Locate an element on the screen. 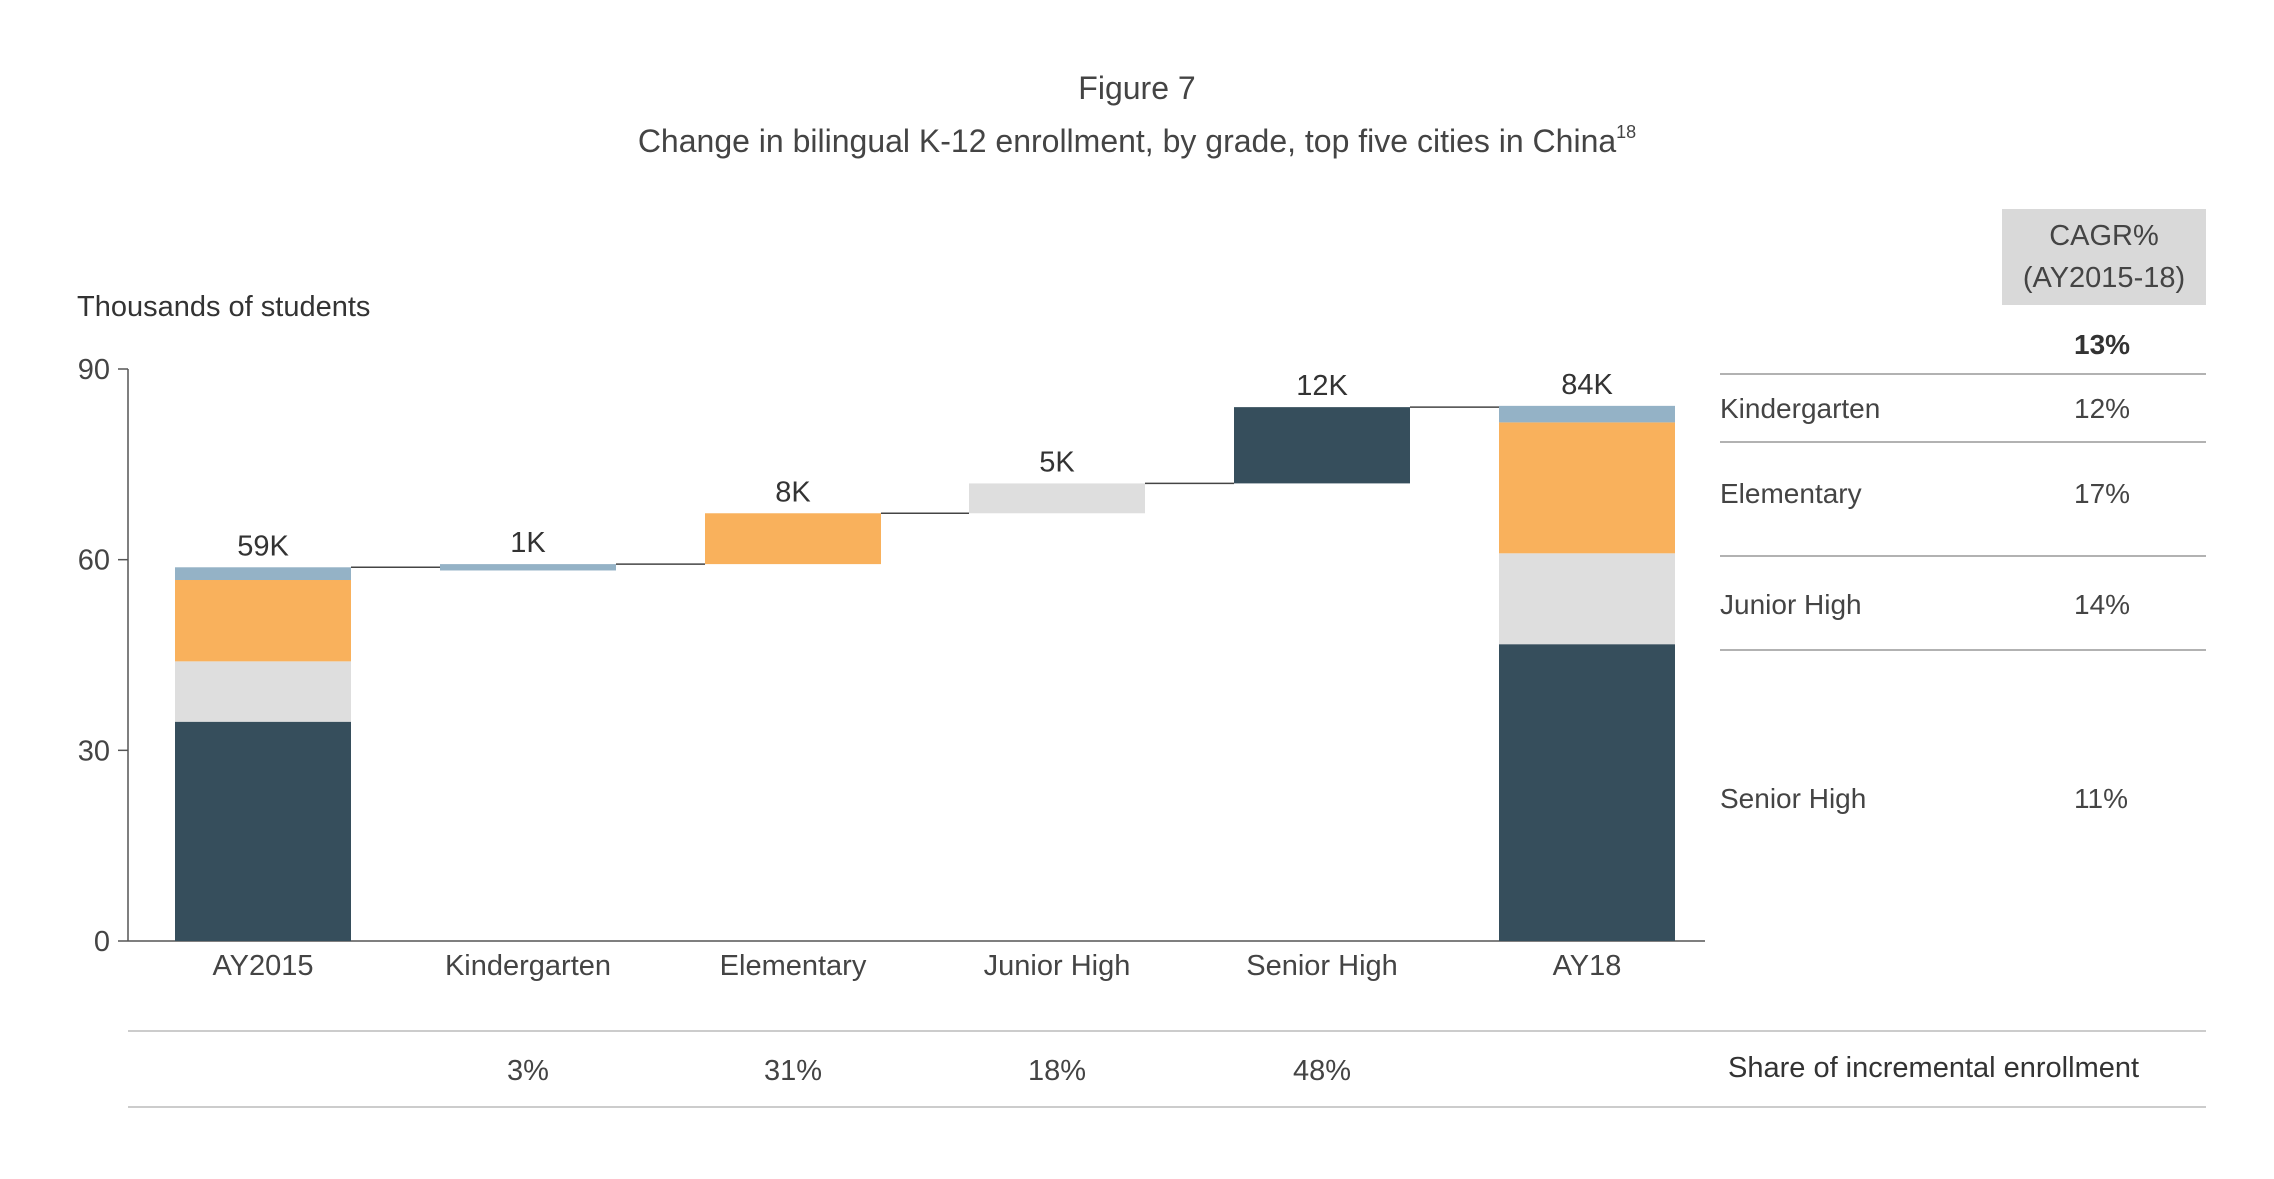 The image size is (2274, 1179). data-label: 84K is located at coordinates (1587, 385).